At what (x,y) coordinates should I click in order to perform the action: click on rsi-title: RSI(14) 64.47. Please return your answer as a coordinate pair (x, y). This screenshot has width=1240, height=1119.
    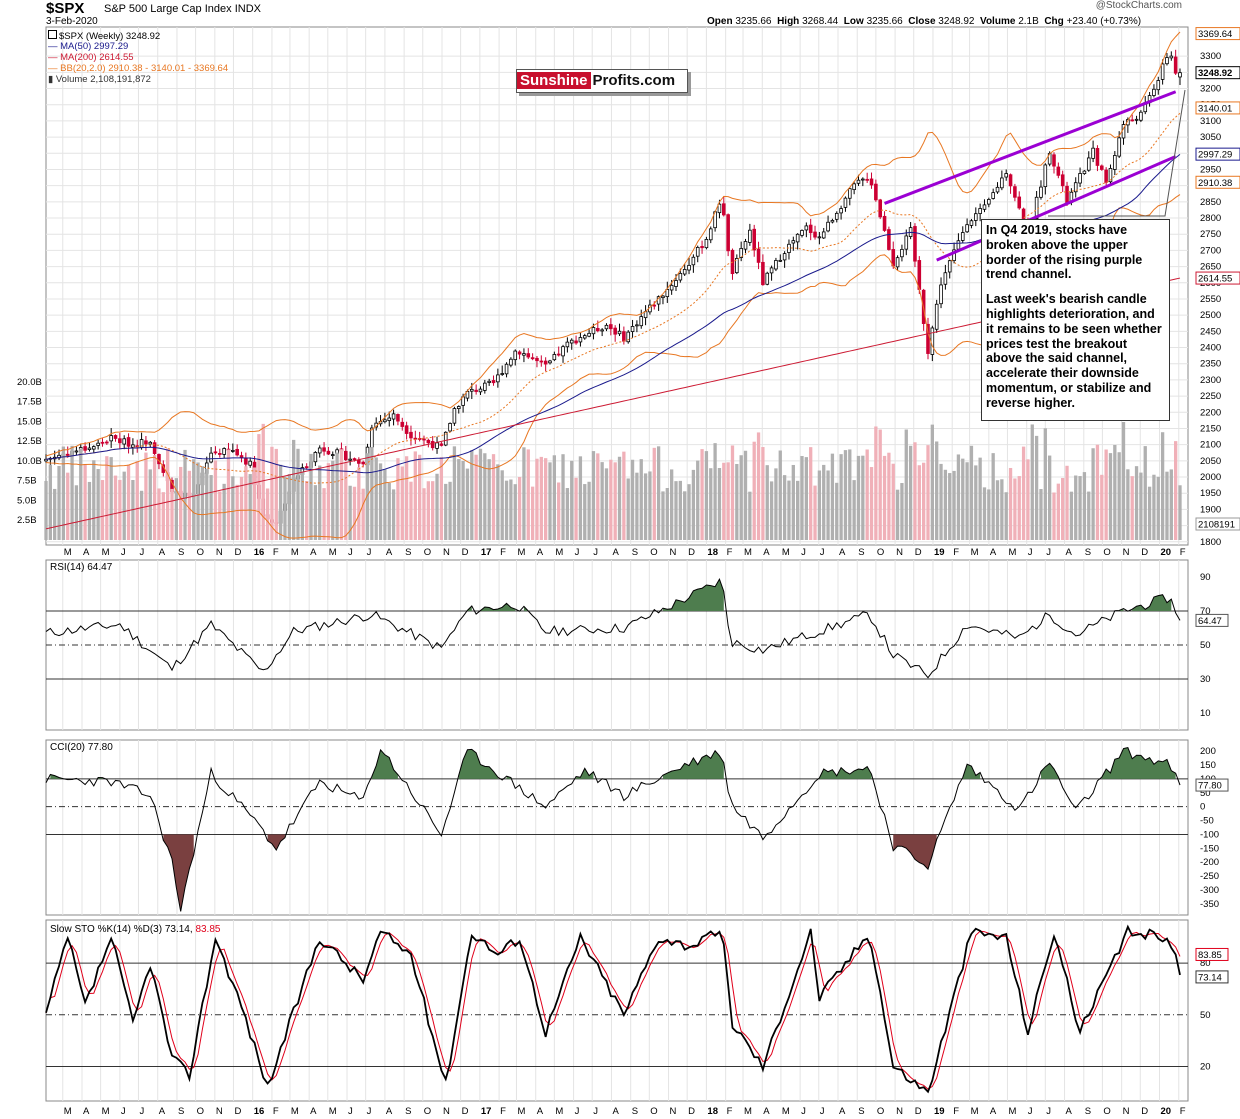
    Looking at the image, I should click on (81, 567).